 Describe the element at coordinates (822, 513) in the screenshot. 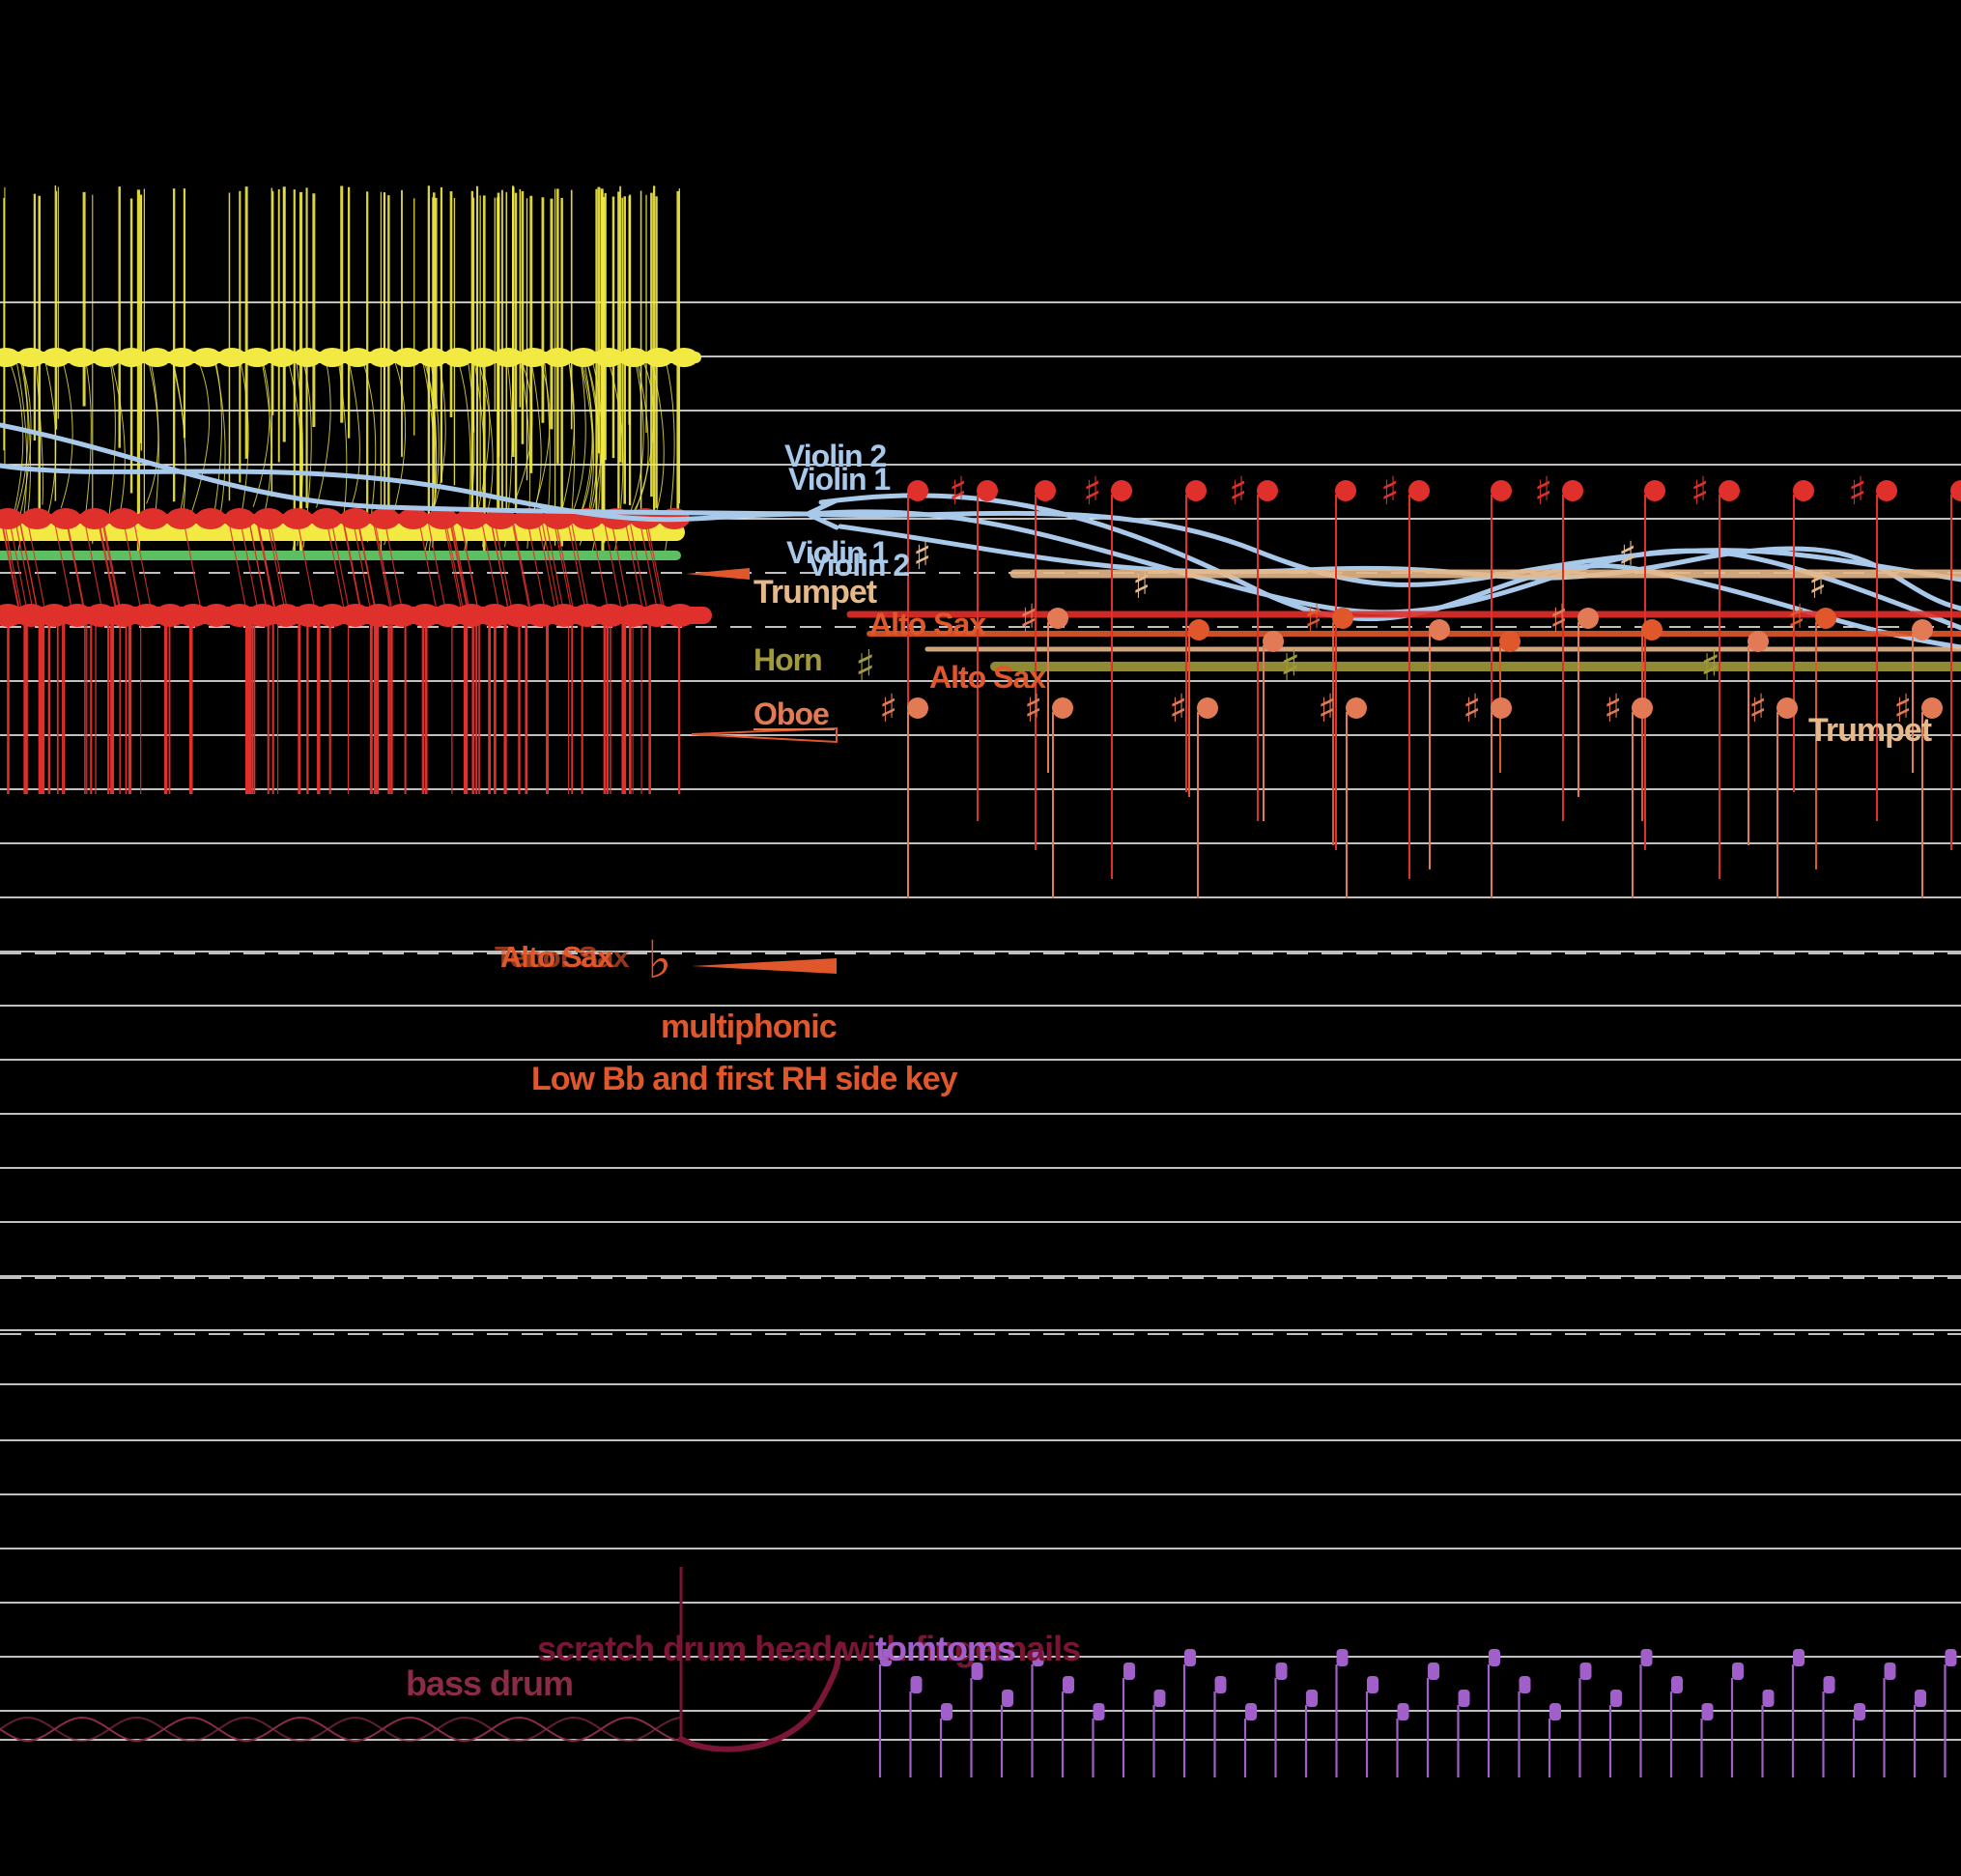

I see `violin-arrowhead` at that location.